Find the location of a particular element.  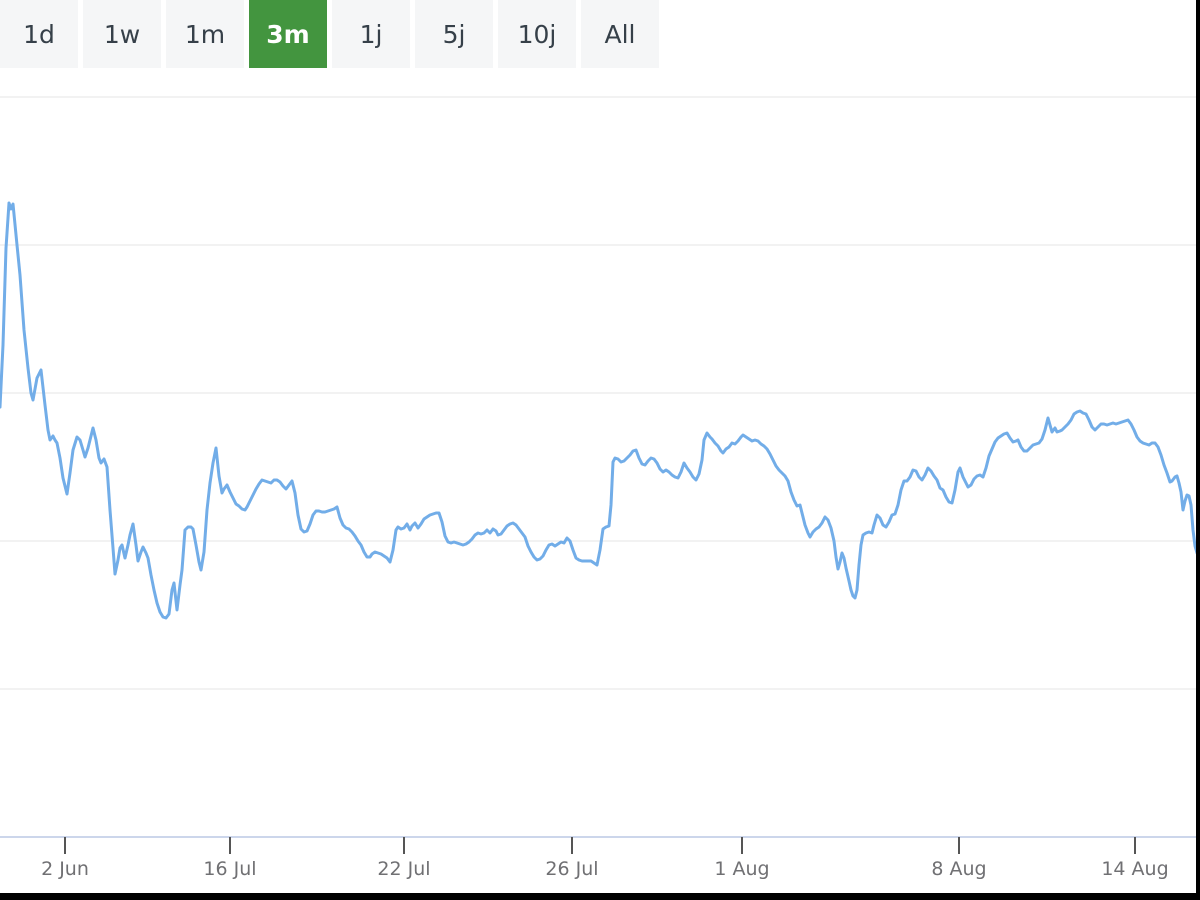

range-button-3m: 3m is located at coordinates (288, 34).